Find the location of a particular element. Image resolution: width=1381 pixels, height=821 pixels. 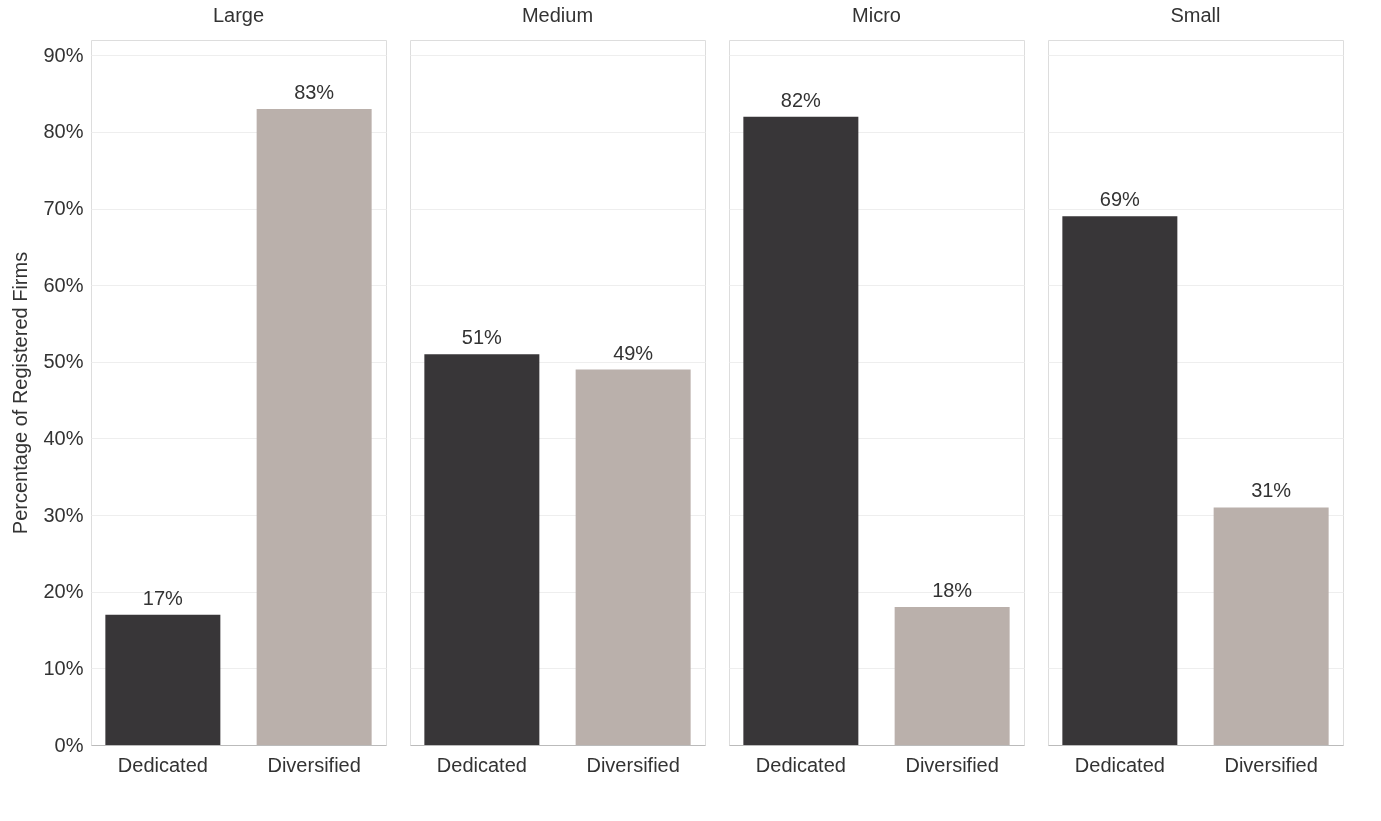

data-label: 83% is located at coordinates (314, 91).